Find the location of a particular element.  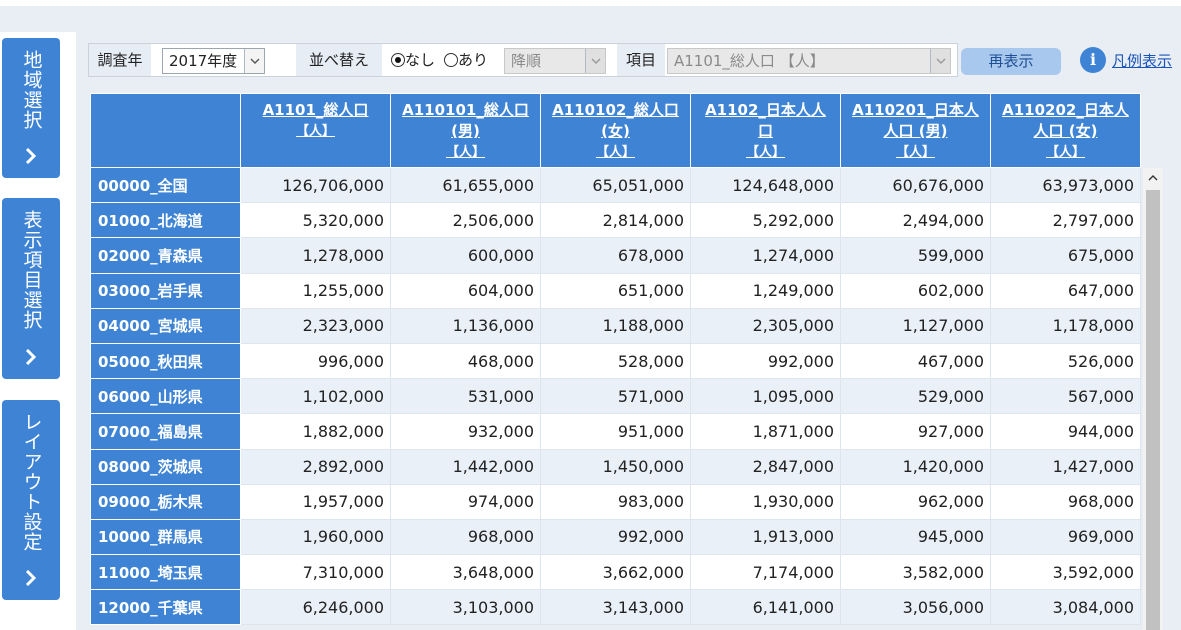

sort-some-radio: あり is located at coordinates (466, 60).